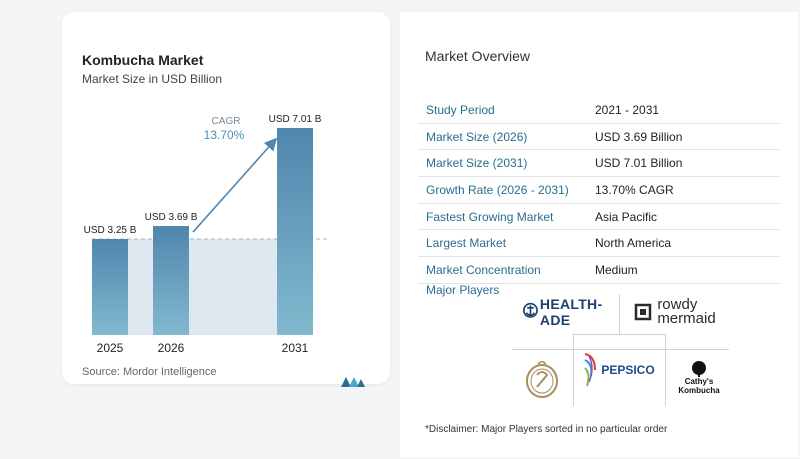 This screenshot has width=800, height=459. I want to click on row-value: Medium, so click(616, 270).